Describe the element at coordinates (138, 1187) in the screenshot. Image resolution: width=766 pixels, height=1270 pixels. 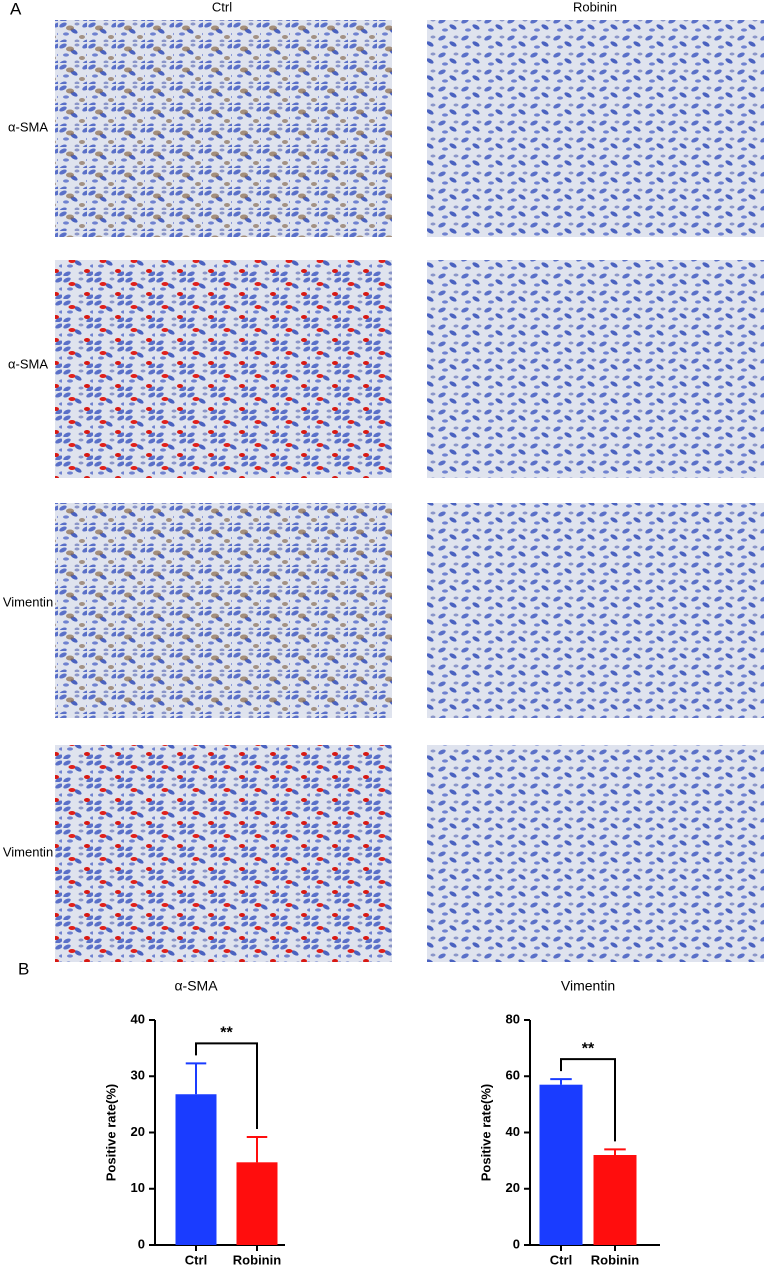
I see `y-tick-label: 10` at that location.